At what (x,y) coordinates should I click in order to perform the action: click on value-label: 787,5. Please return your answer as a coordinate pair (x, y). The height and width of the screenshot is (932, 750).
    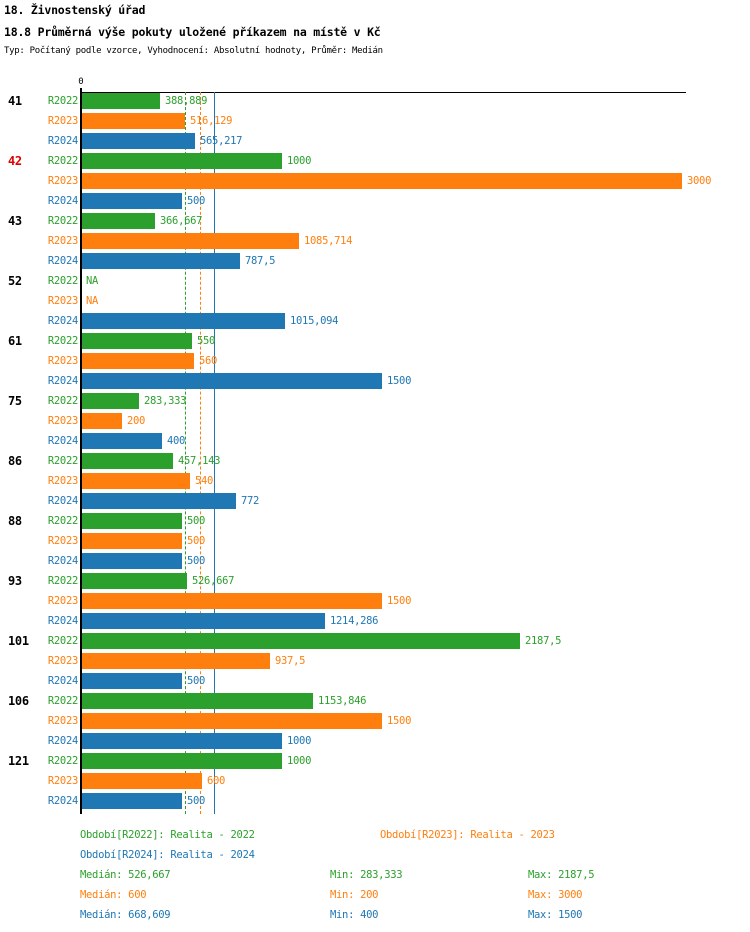
    Looking at the image, I should click on (260, 261).